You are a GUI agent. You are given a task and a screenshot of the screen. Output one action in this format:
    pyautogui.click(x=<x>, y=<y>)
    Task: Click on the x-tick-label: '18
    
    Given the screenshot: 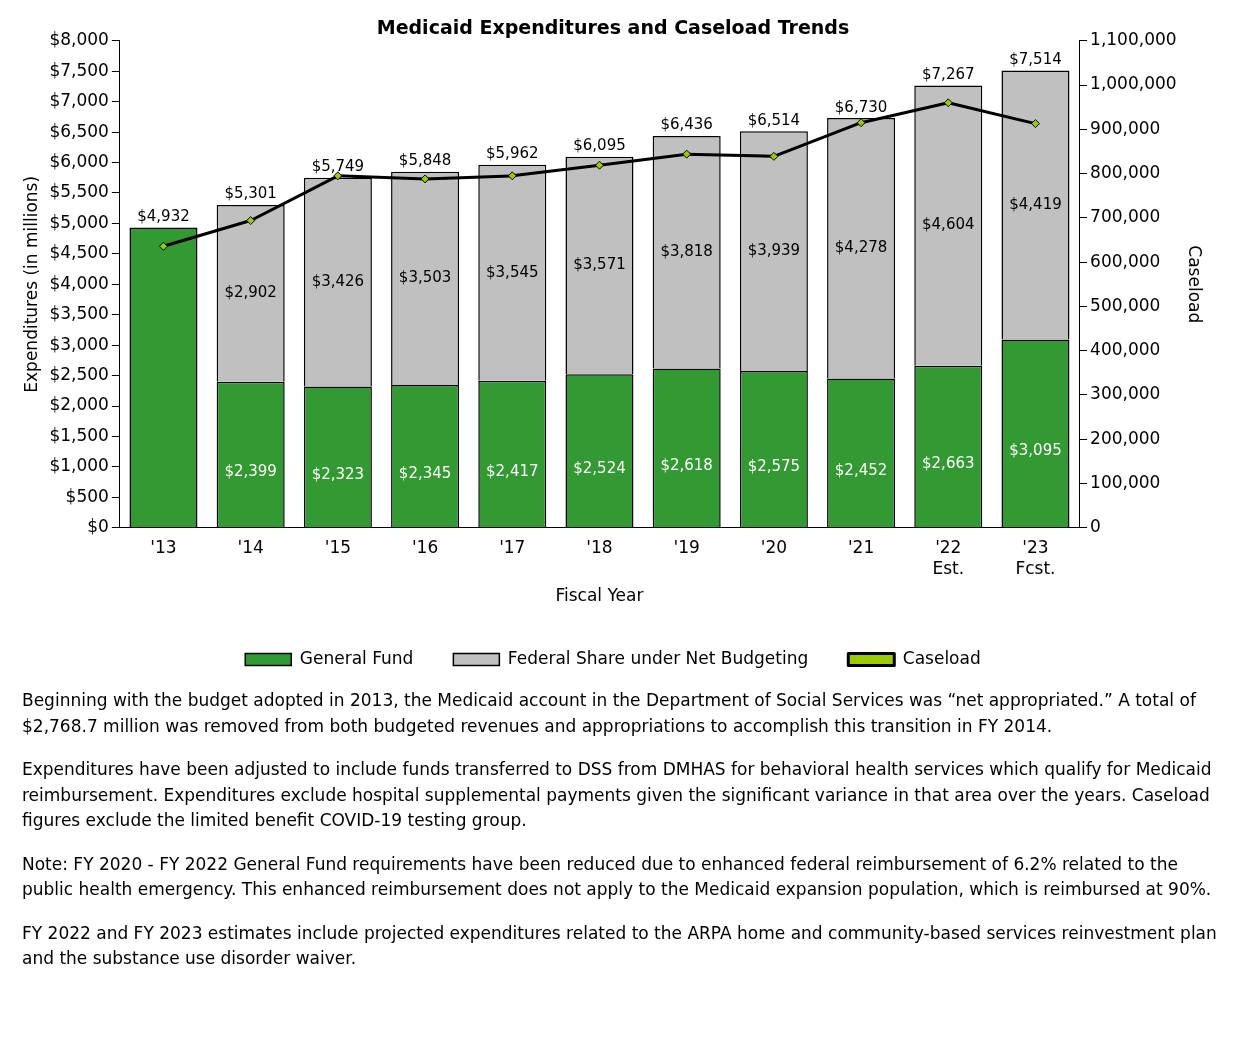 What is the action you would take?
    pyautogui.click(x=599, y=547)
    